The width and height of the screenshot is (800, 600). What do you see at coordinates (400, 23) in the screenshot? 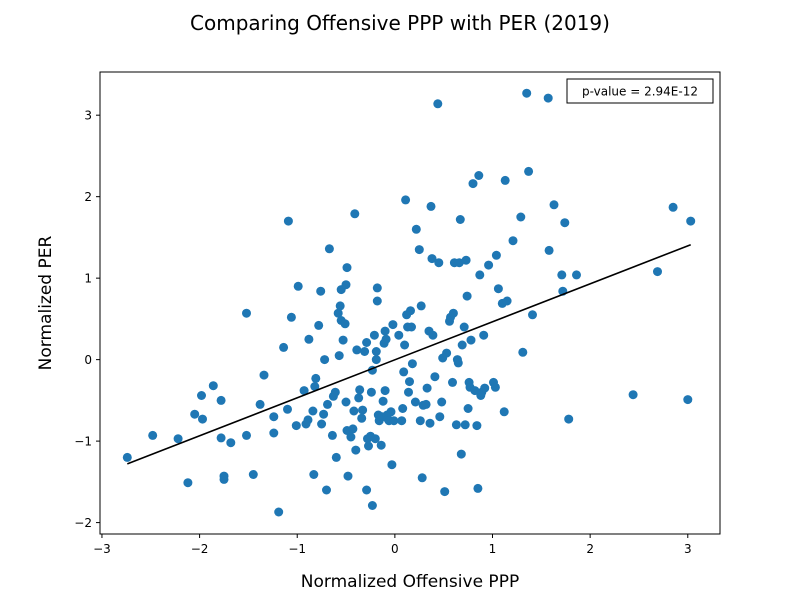
I see `chart-title: Comparing Offensive PPP with PER (2019)` at bounding box center [400, 23].